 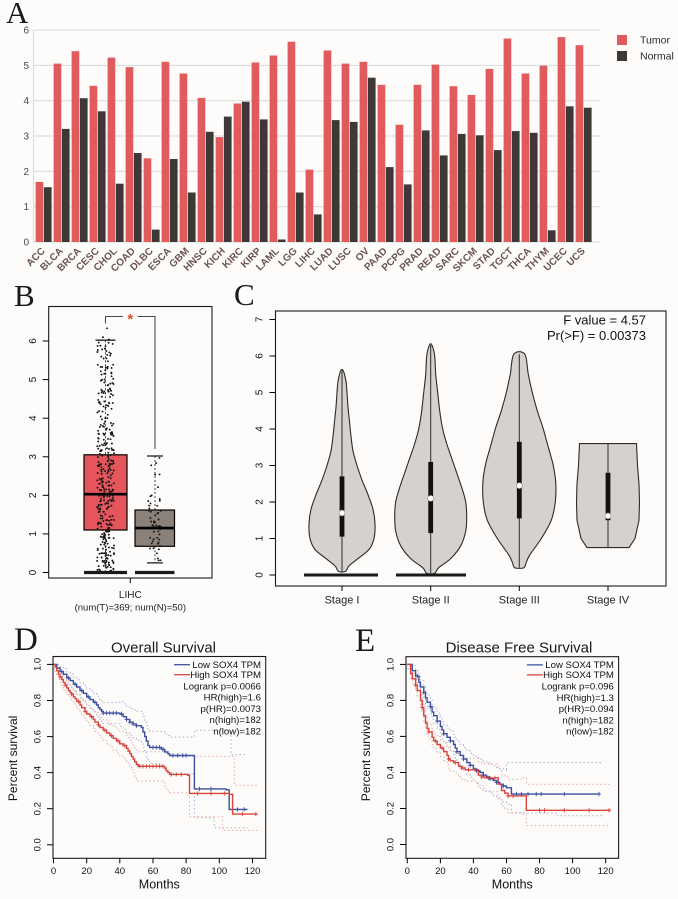 I want to click on svg-text: p(HR)=0.094, so click(x=587, y=709).